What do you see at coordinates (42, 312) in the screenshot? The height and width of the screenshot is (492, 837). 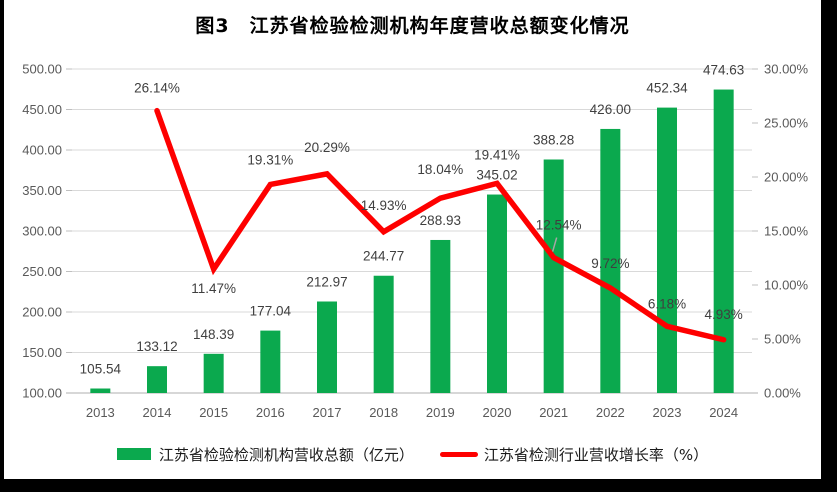 I see `y-axis-label-left: 200.00` at bounding box center [42, 312].